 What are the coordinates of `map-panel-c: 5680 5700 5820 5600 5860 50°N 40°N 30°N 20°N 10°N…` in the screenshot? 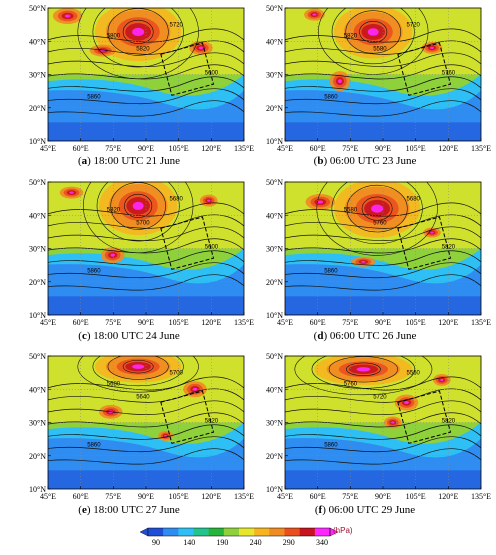 It's located at (138, 253).